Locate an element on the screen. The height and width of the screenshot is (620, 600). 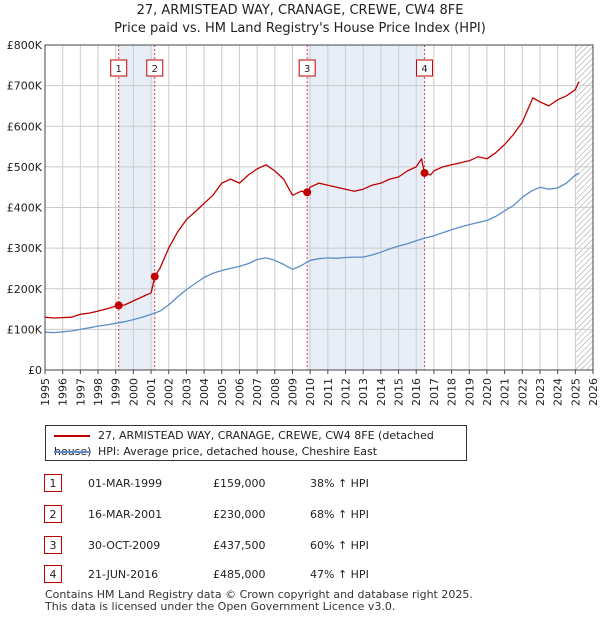
sale-date: 16-MAR-2001 is located at coordinates (125, 514).